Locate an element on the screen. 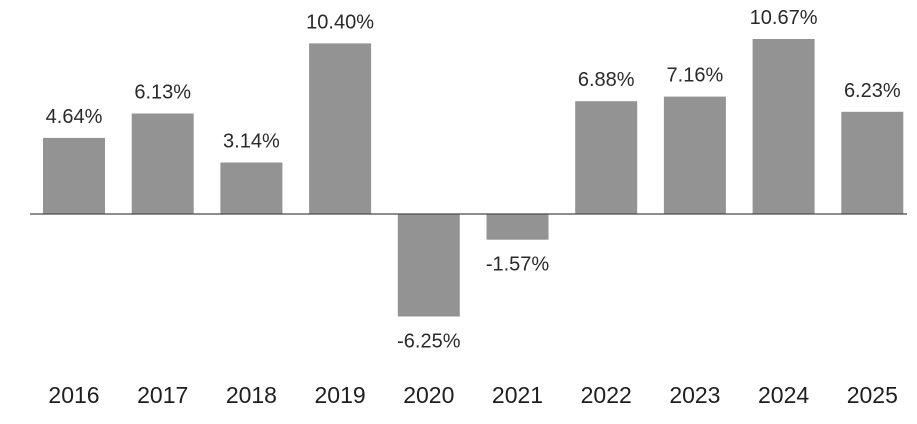  data-label-2024: 10.67% is located at coordinates (784, 18).